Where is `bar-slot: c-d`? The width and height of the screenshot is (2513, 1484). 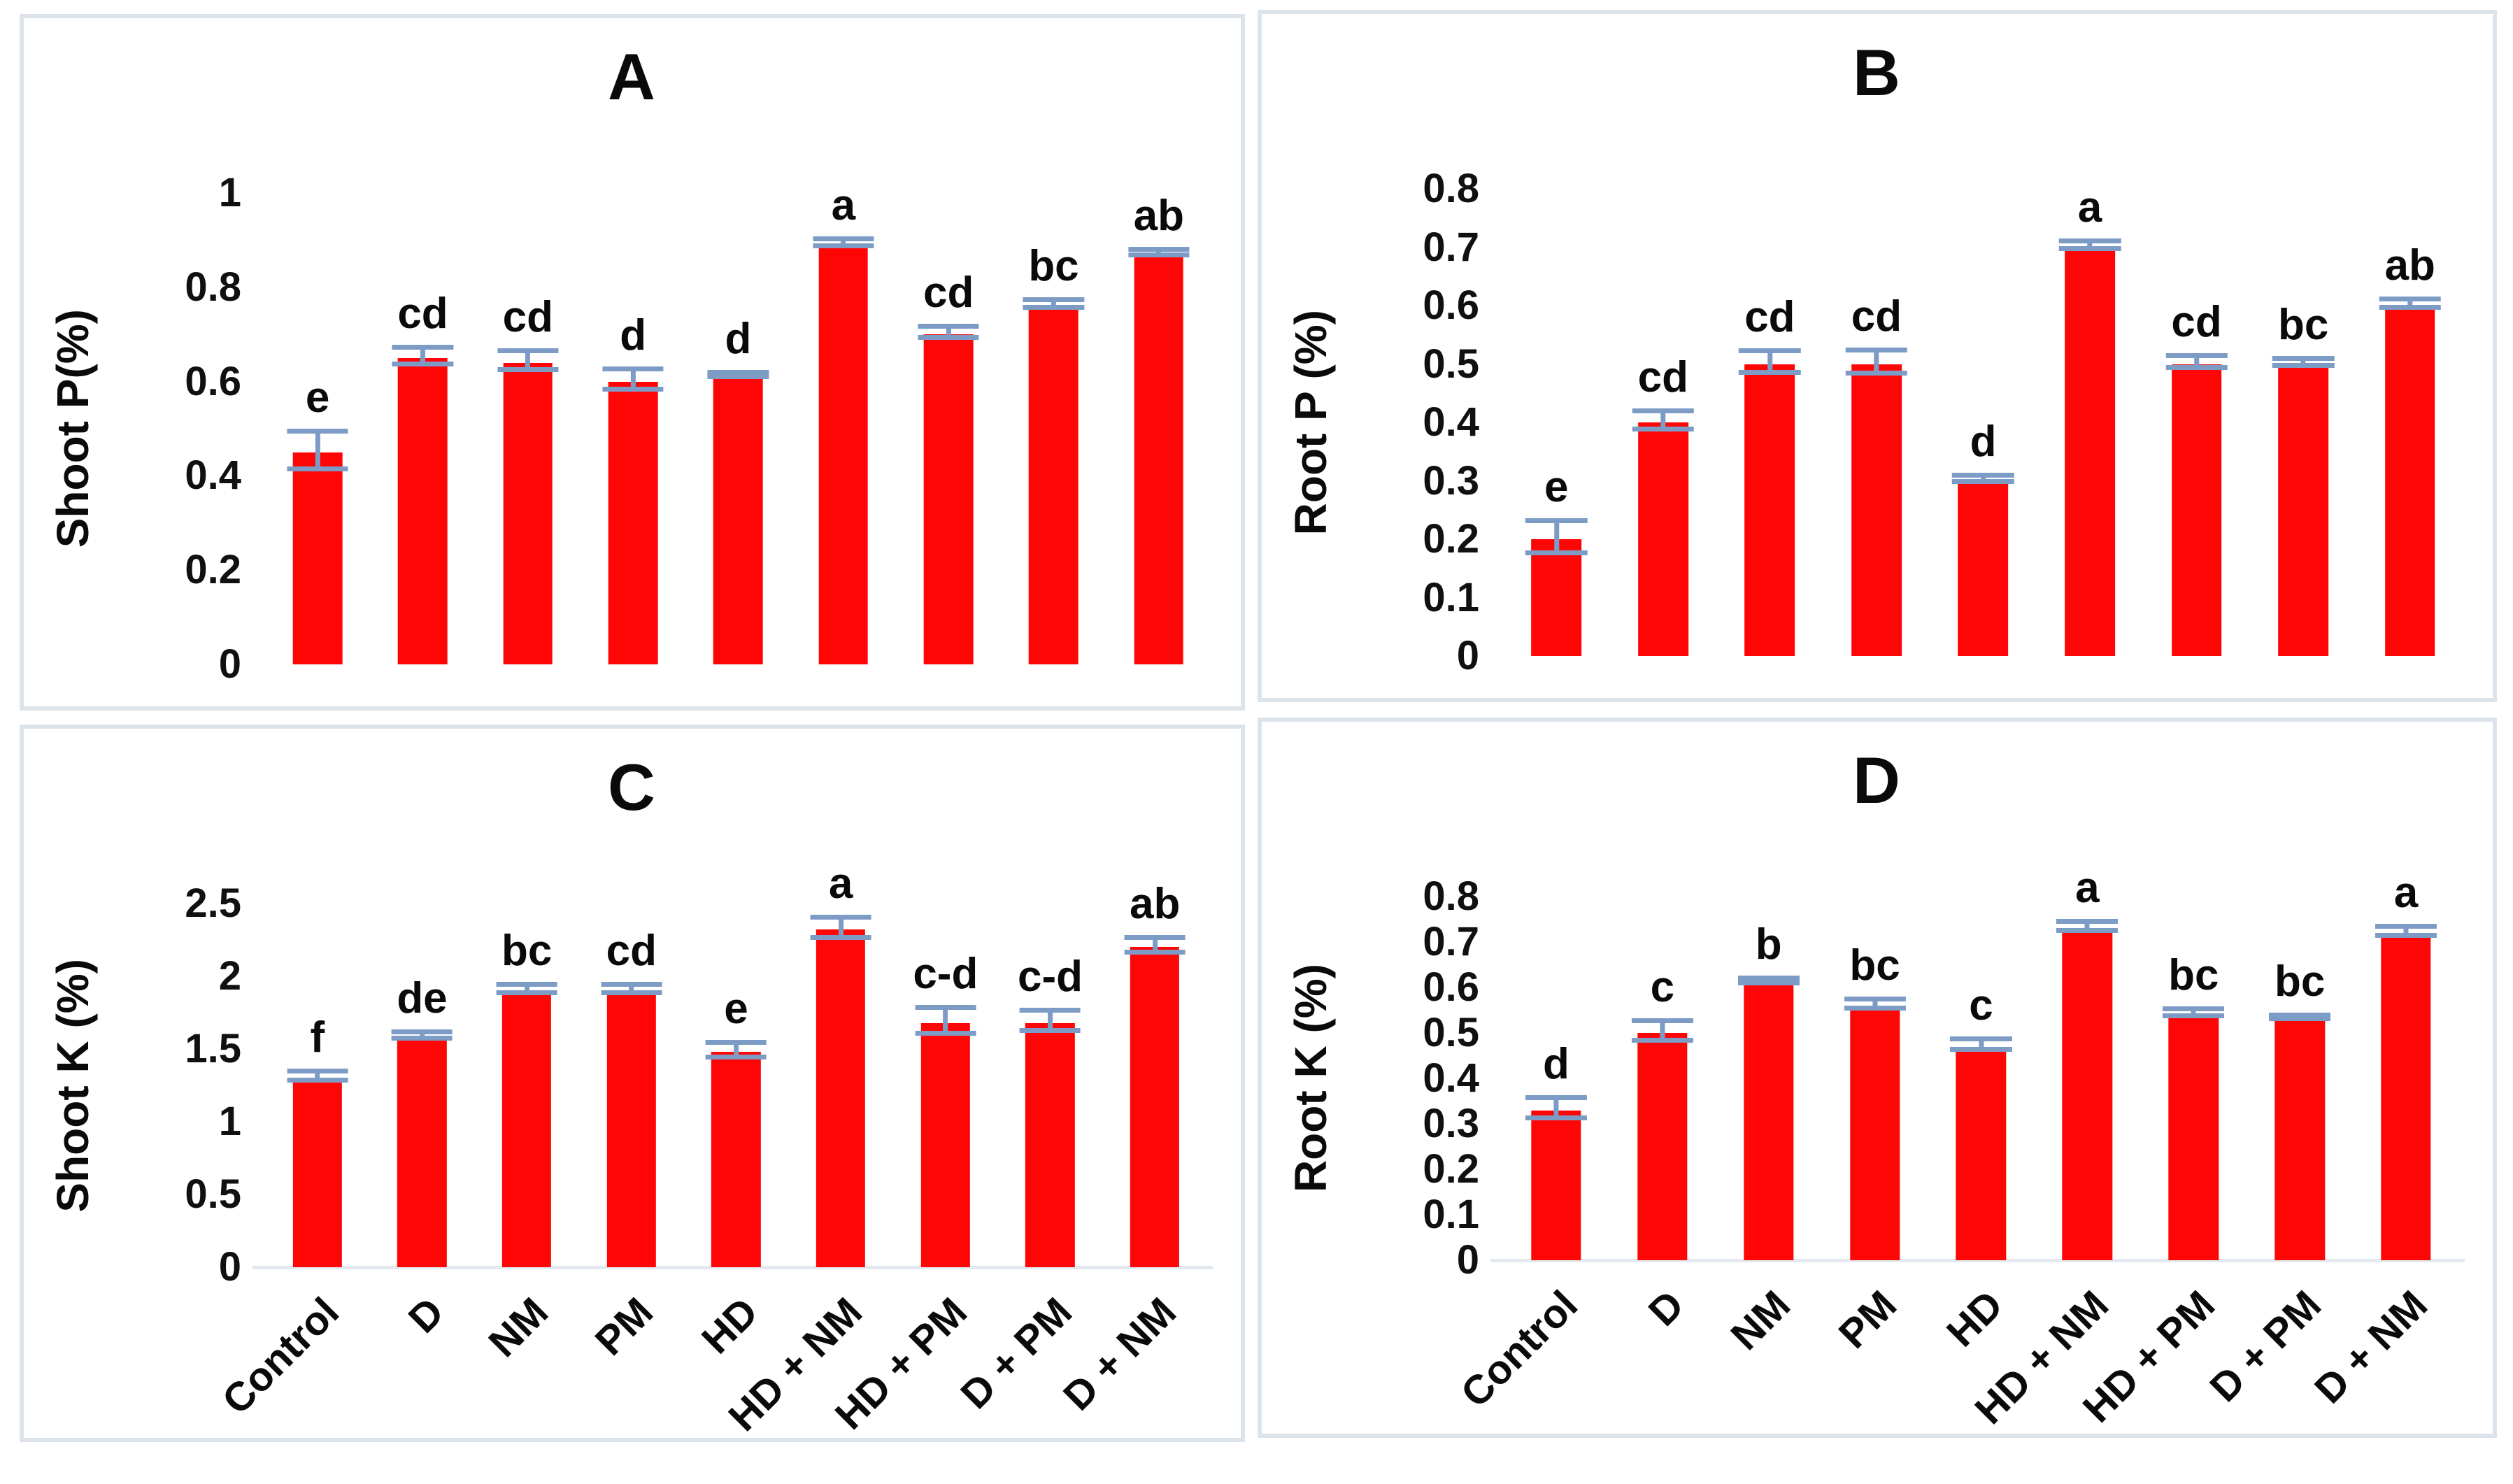 bar-slot: c-d is located at coordinates (1051, 1086).